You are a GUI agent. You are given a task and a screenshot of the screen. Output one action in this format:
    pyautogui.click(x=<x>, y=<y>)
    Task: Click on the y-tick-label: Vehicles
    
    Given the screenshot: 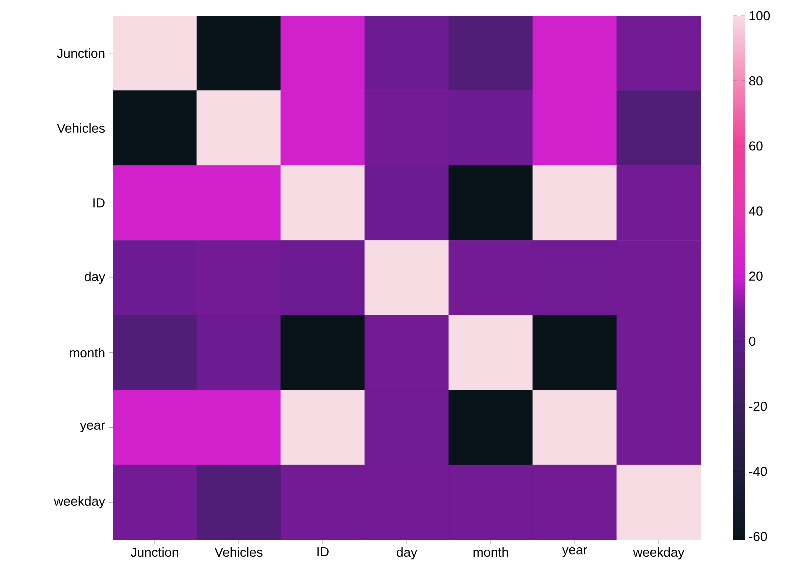 What is the action you would take?
    pyautogui.click(x=81, y=129)
    